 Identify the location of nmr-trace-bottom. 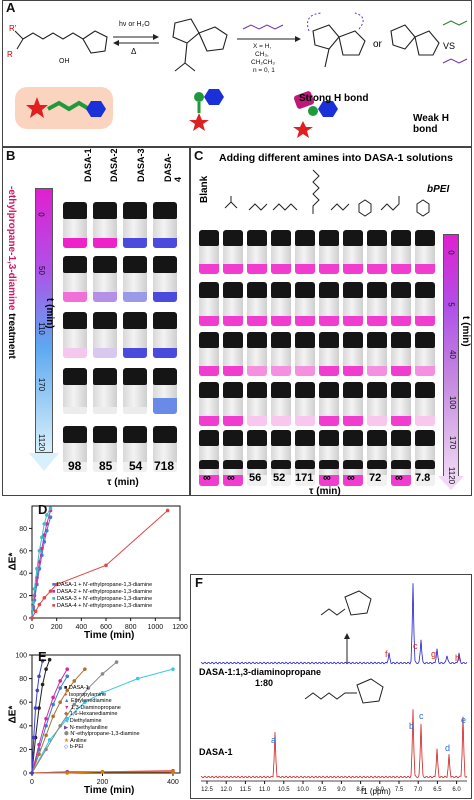
(334, 744).